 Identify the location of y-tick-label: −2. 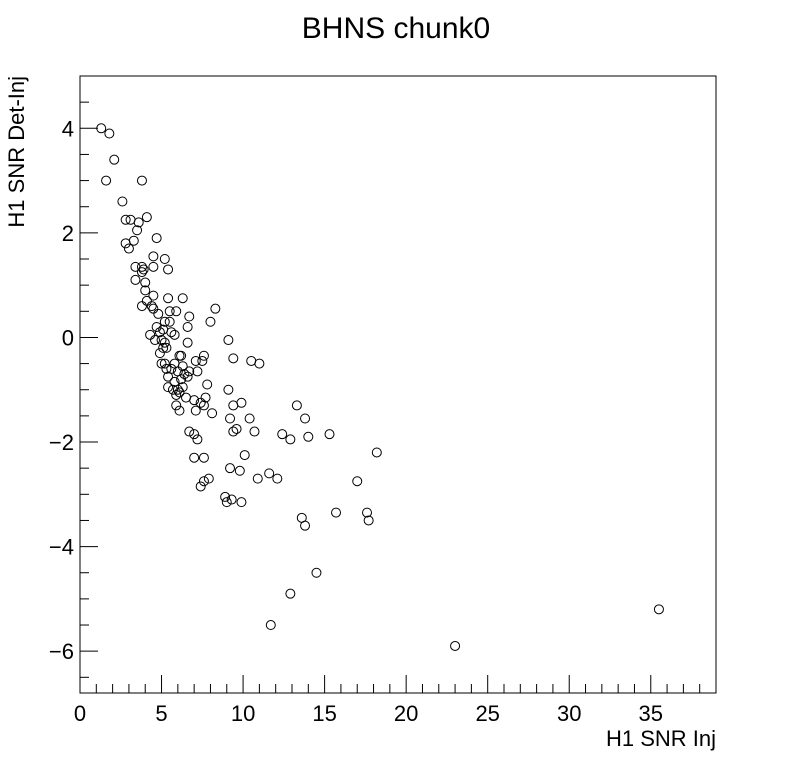
(61, 442).